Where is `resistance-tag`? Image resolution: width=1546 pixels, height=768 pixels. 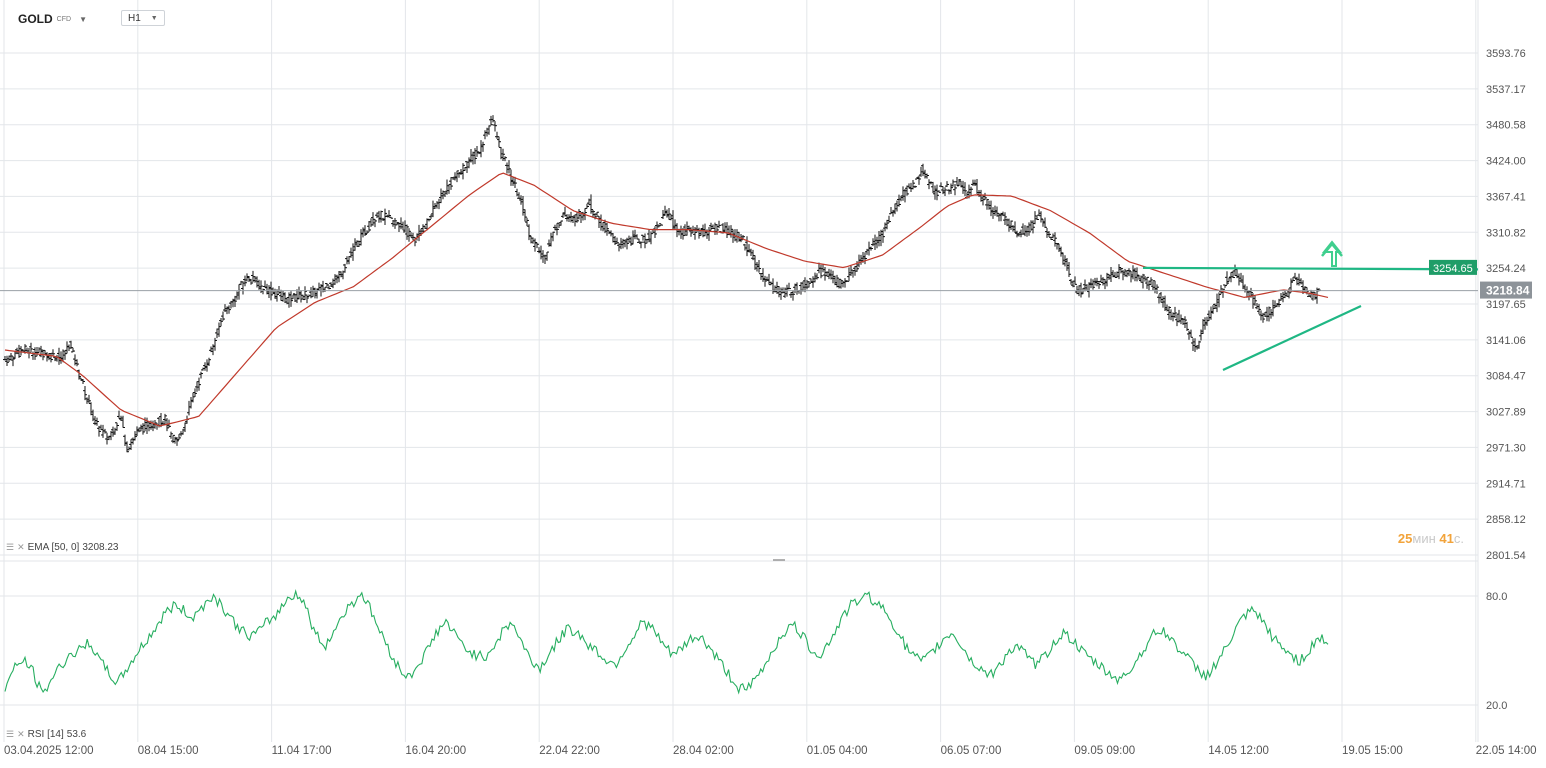 resistance-tag is located at coordinates (1453, 267).